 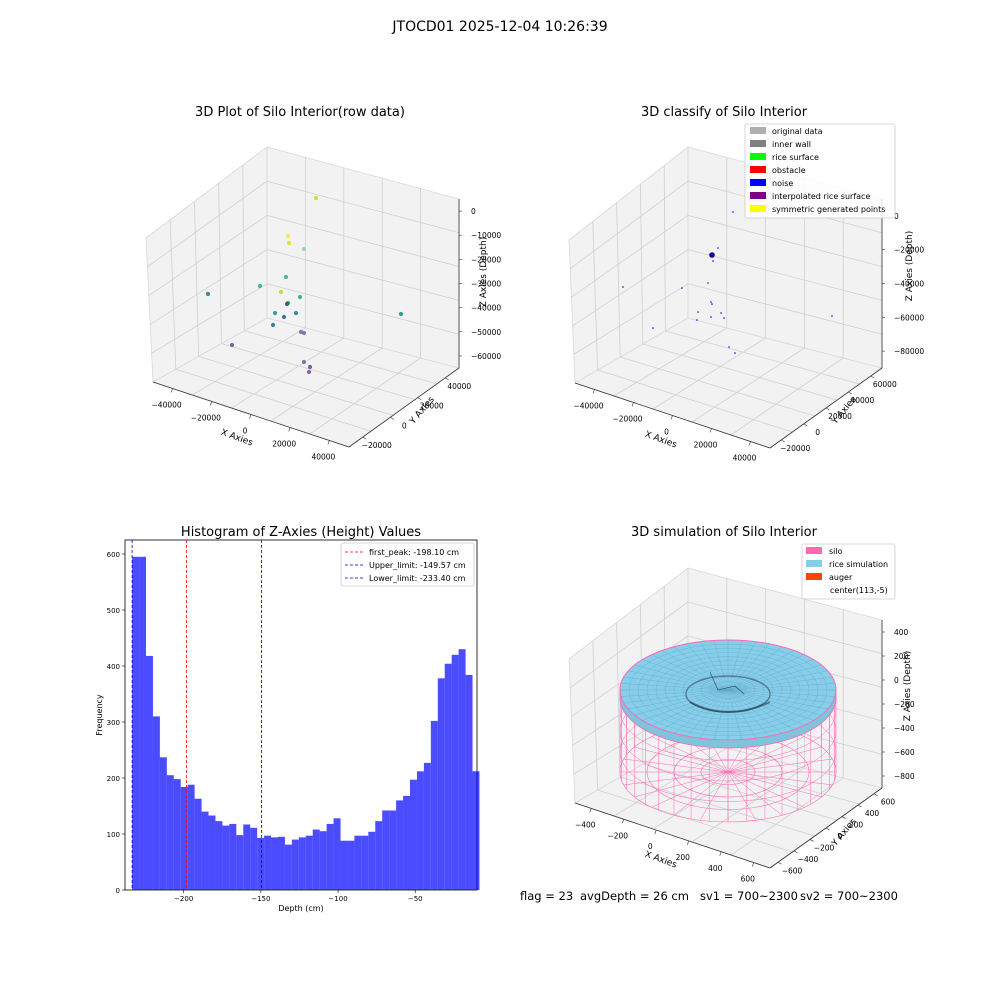 I want to click on simulation-plot-y-tick: 400, so click(x=872, y=813).